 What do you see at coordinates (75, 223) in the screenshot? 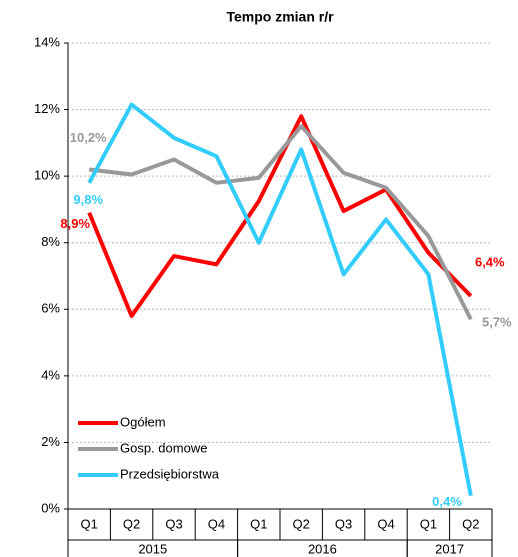
I see `data-label: 8,9%` at bounding box center [75, 223].